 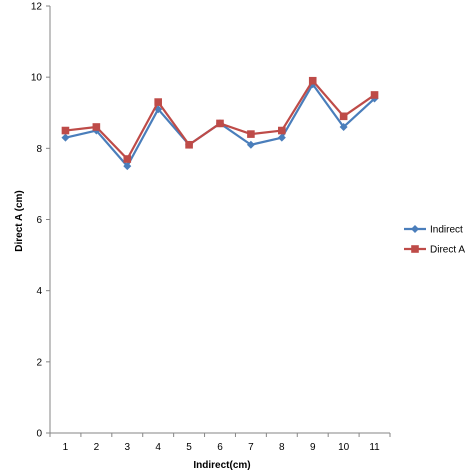 I want to click on legend-entry: Indirect, so click(x=433, y=230).